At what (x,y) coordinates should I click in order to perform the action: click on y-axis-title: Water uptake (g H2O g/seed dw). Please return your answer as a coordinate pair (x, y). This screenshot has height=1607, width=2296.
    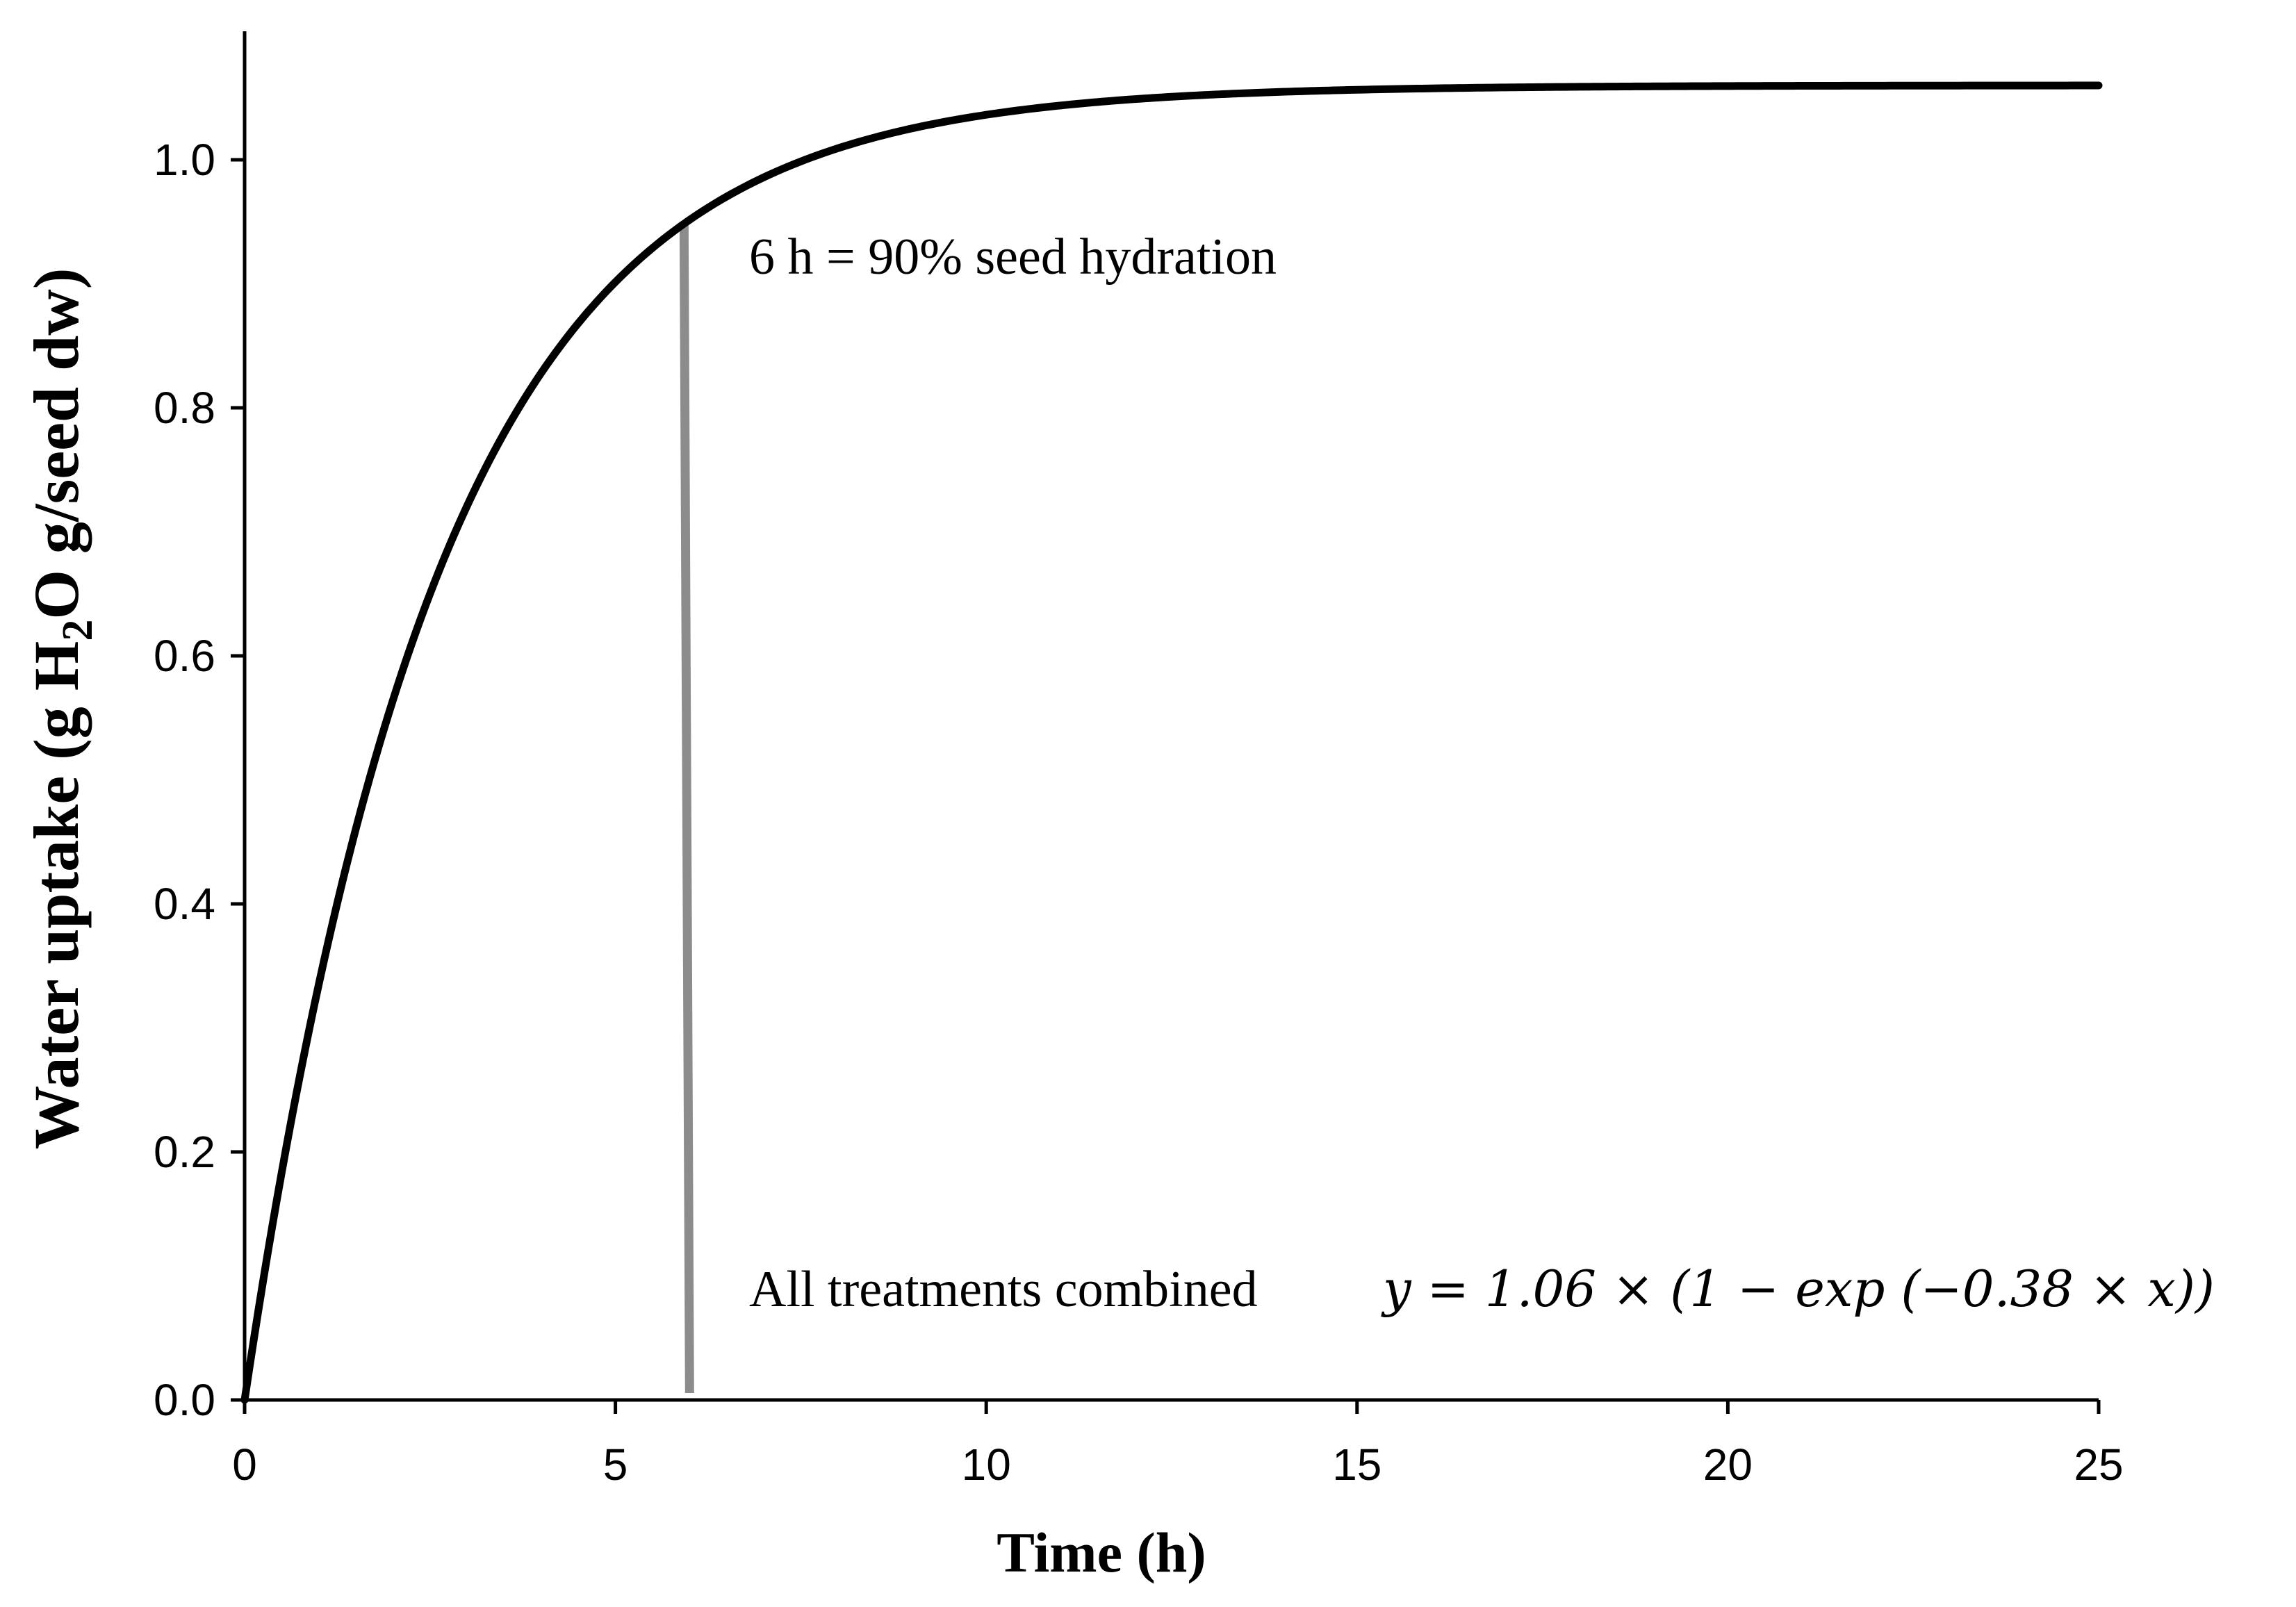
    Looking at the image, I should click on (61, 709).